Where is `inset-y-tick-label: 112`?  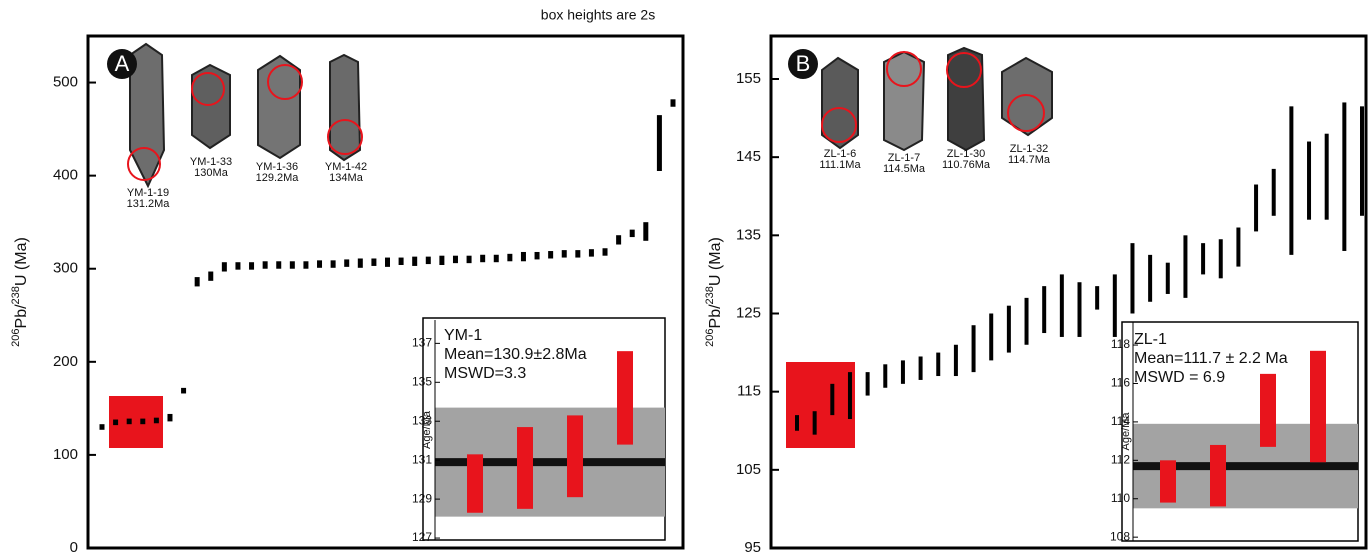 inset-y-tick-label: 112 is located at coordinates (1120, 459).